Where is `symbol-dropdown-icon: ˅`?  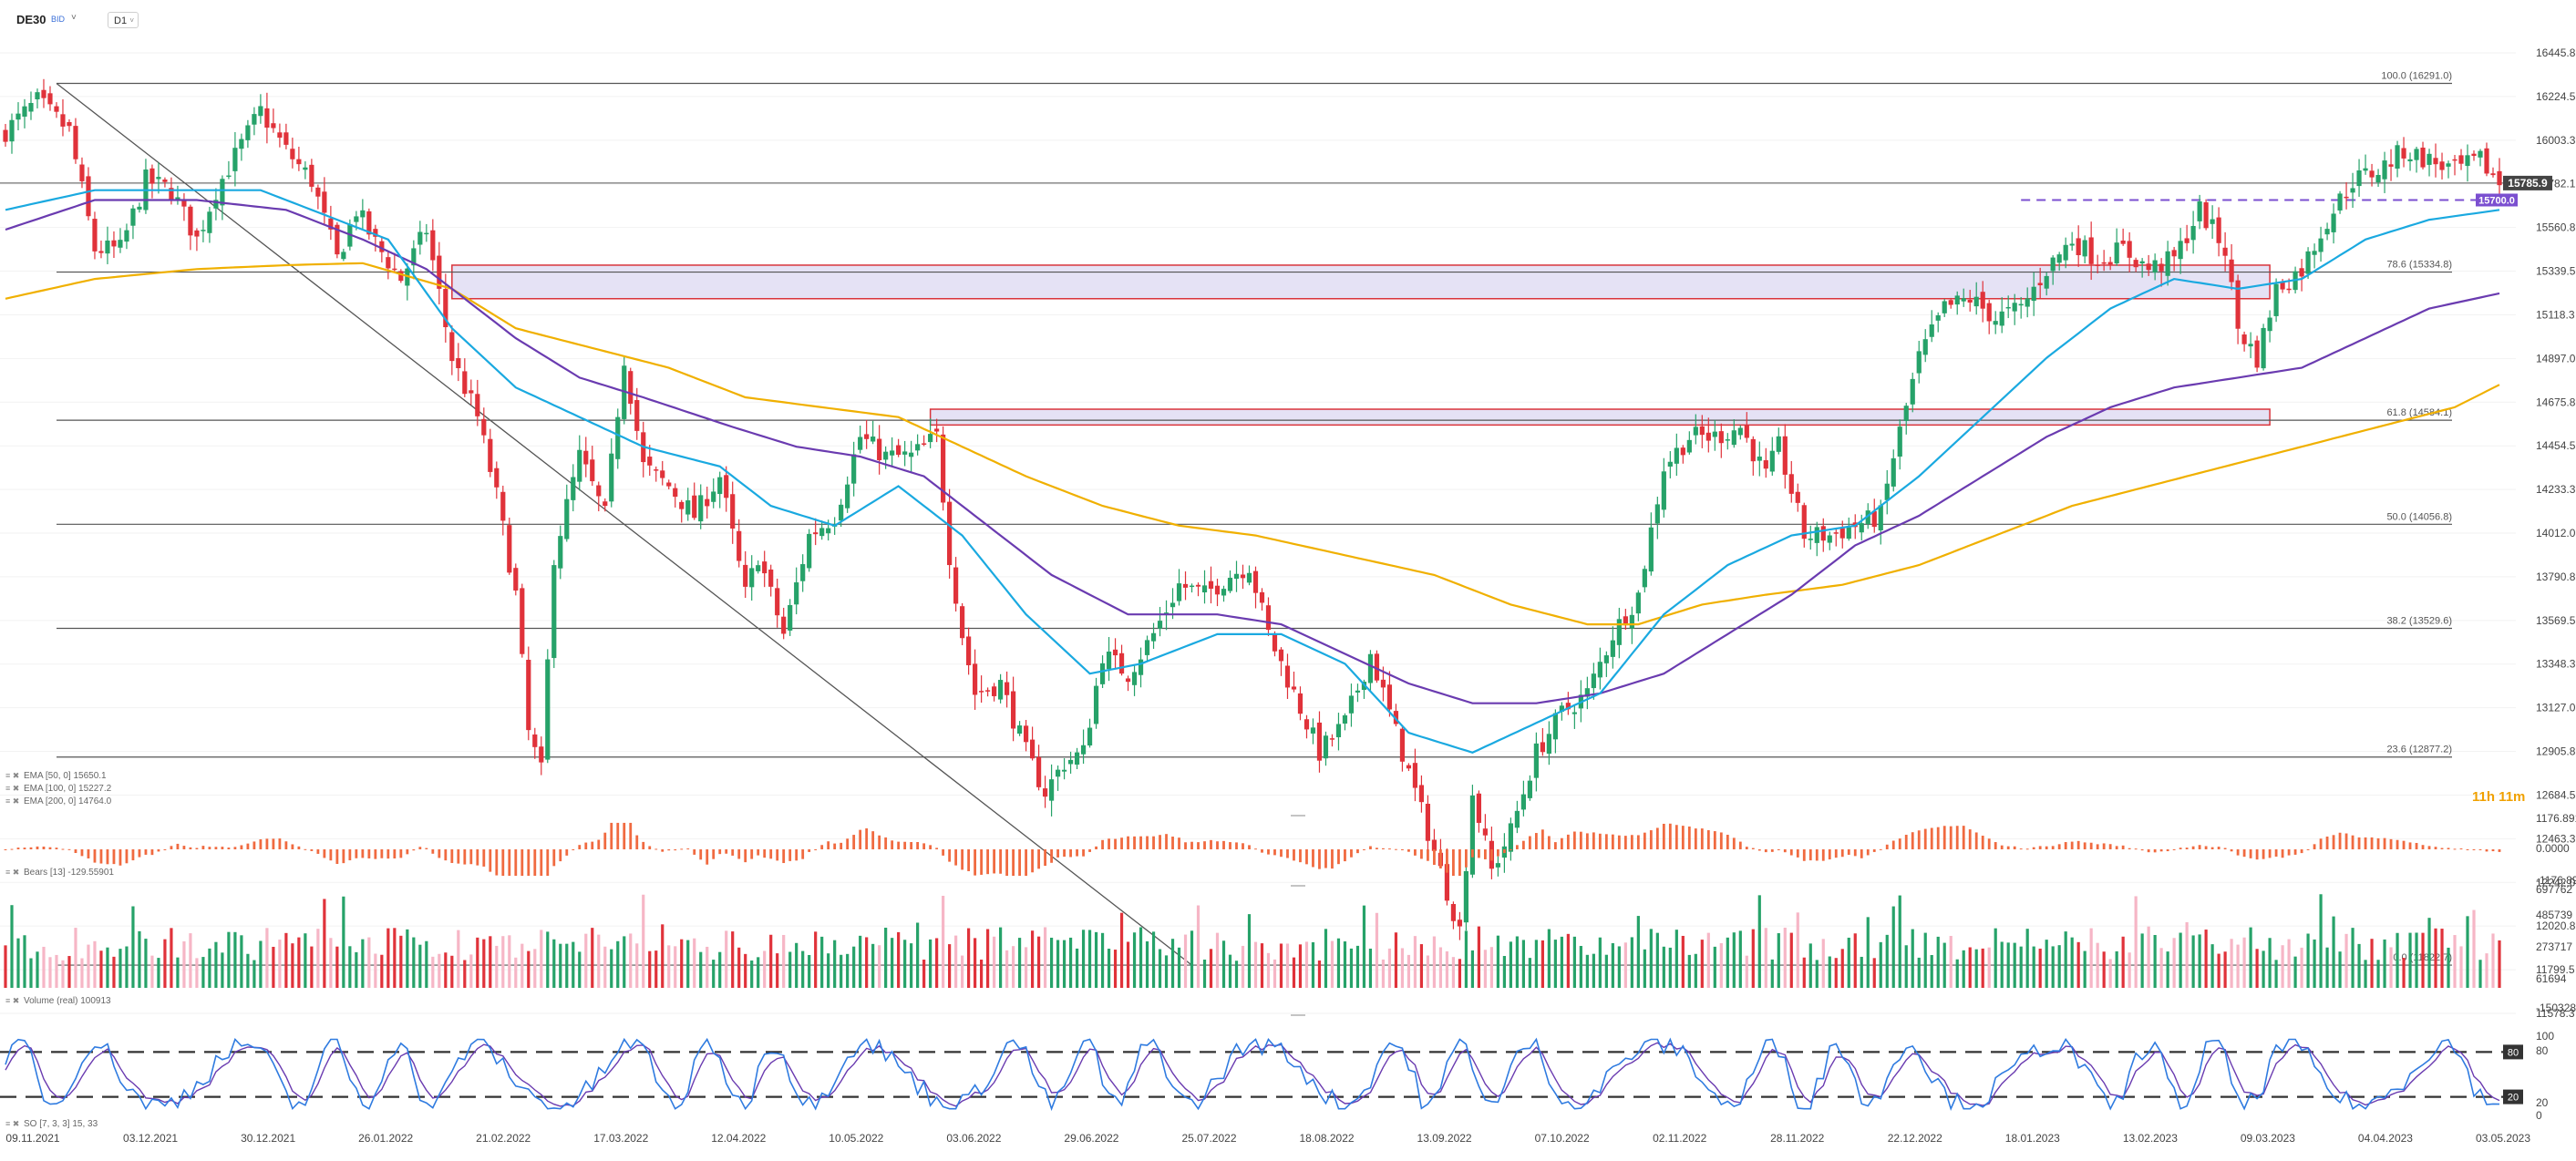 symbol-dropdown-icon: ˅ is located at coordinates (74, 18).